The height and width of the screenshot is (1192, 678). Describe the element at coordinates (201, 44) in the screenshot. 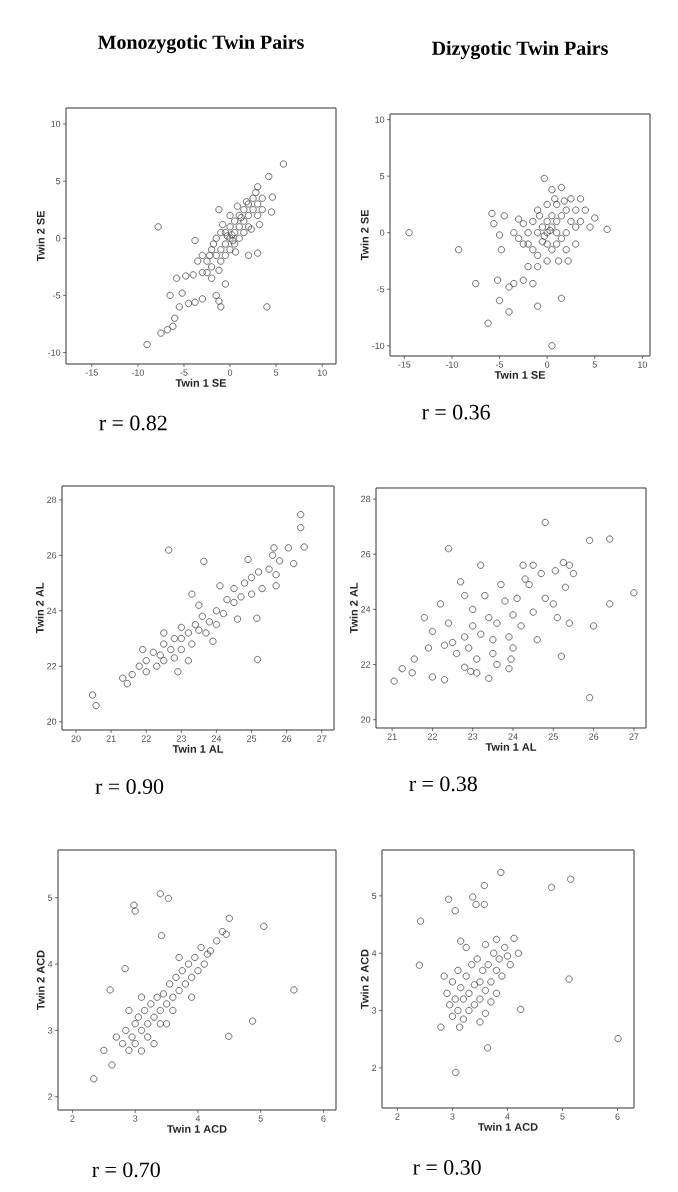

I see `chart-title: Monozygotic Twin Pairs` at that location.